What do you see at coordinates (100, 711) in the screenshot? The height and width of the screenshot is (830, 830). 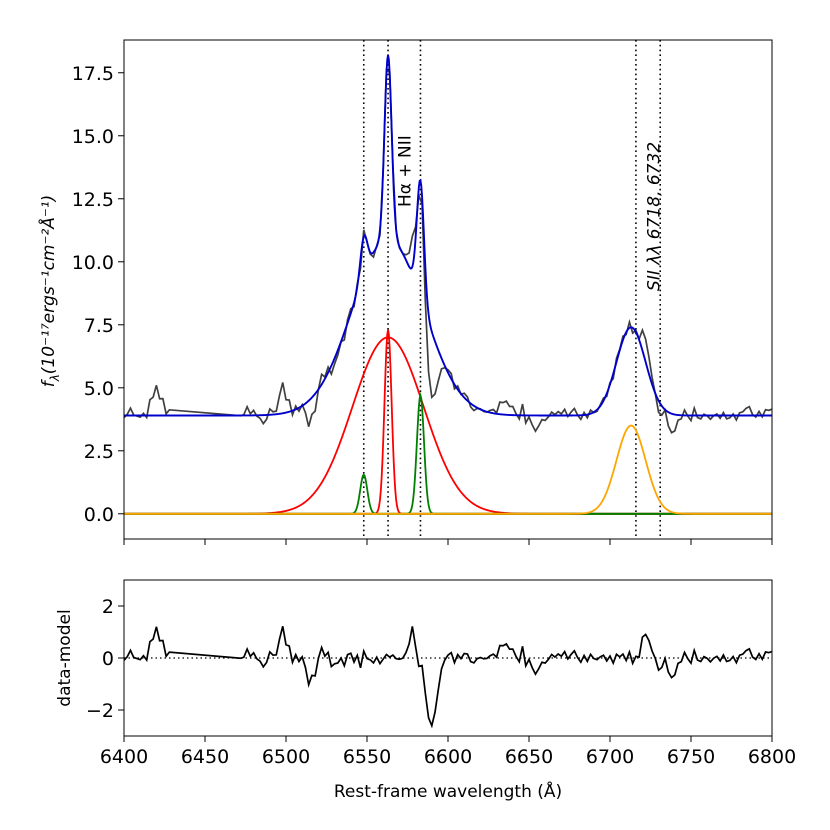 I see `residual-y-tick-label: −2` at bounding box center [100, 711].